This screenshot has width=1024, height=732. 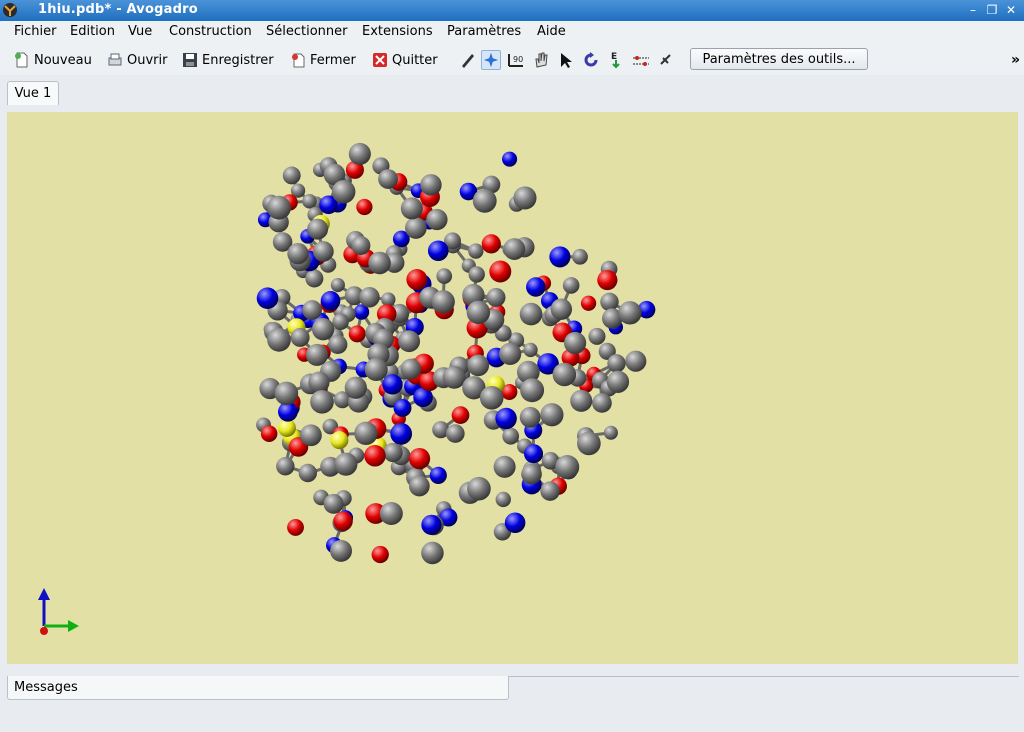 I want to click on menu-extensions: Extensions, so click(x=397, y=31).